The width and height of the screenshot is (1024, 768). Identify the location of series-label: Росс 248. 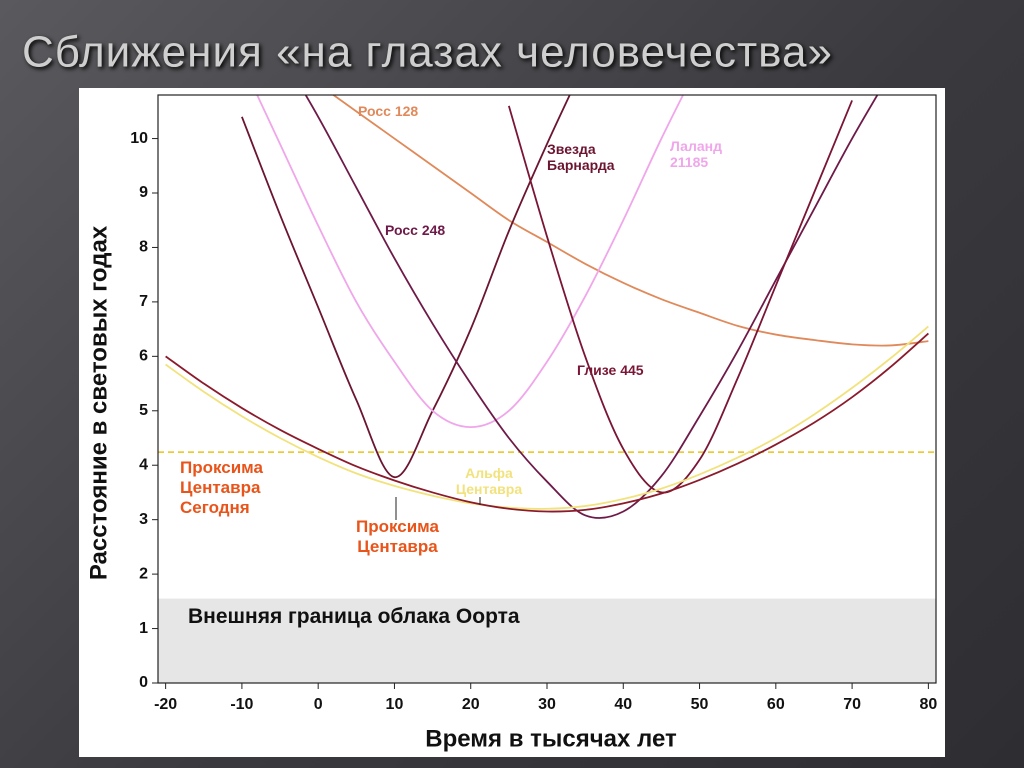
(415, 230).